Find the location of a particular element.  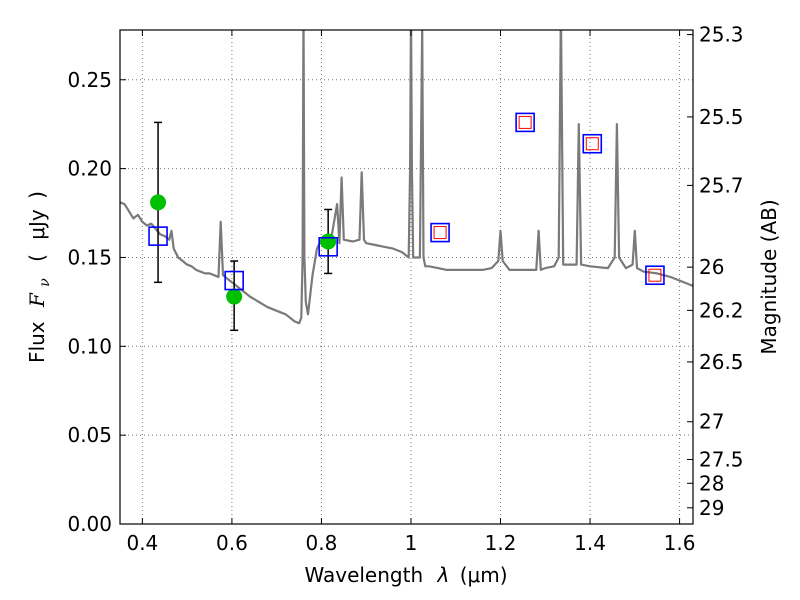

x-axis-label-symbol: λ is located at coordinates (443, 575).